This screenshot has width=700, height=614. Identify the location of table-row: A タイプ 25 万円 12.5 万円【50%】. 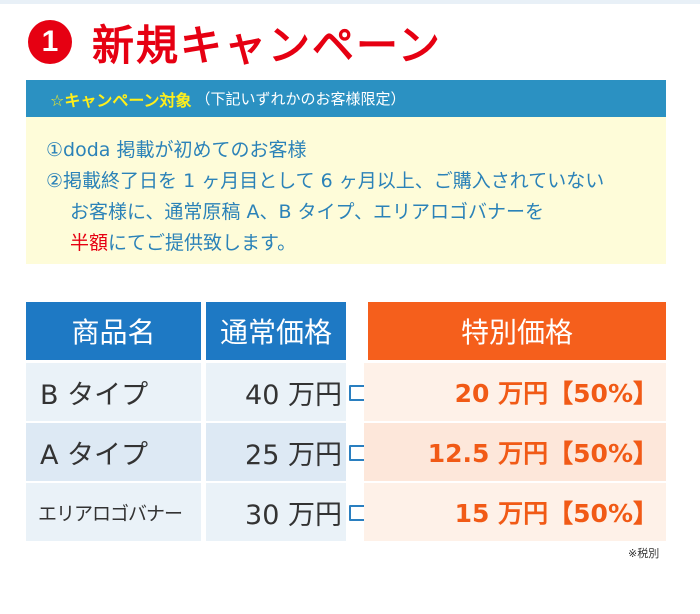
(346, 452).